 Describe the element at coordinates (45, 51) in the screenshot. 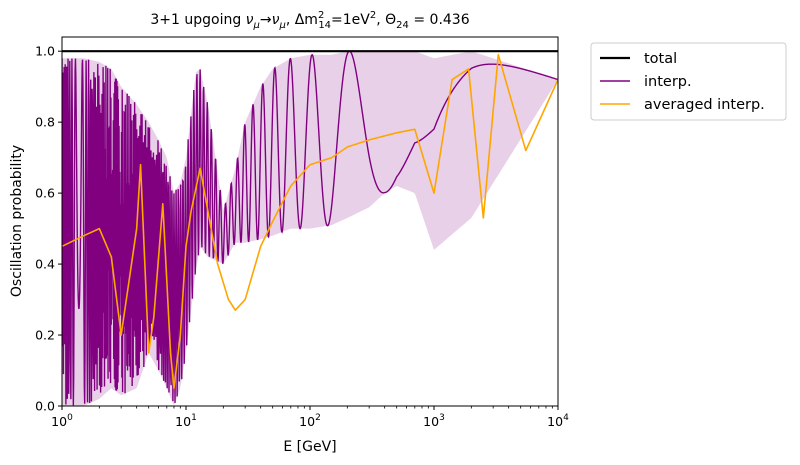

I see `y-tick-label: 1.0` at that location.